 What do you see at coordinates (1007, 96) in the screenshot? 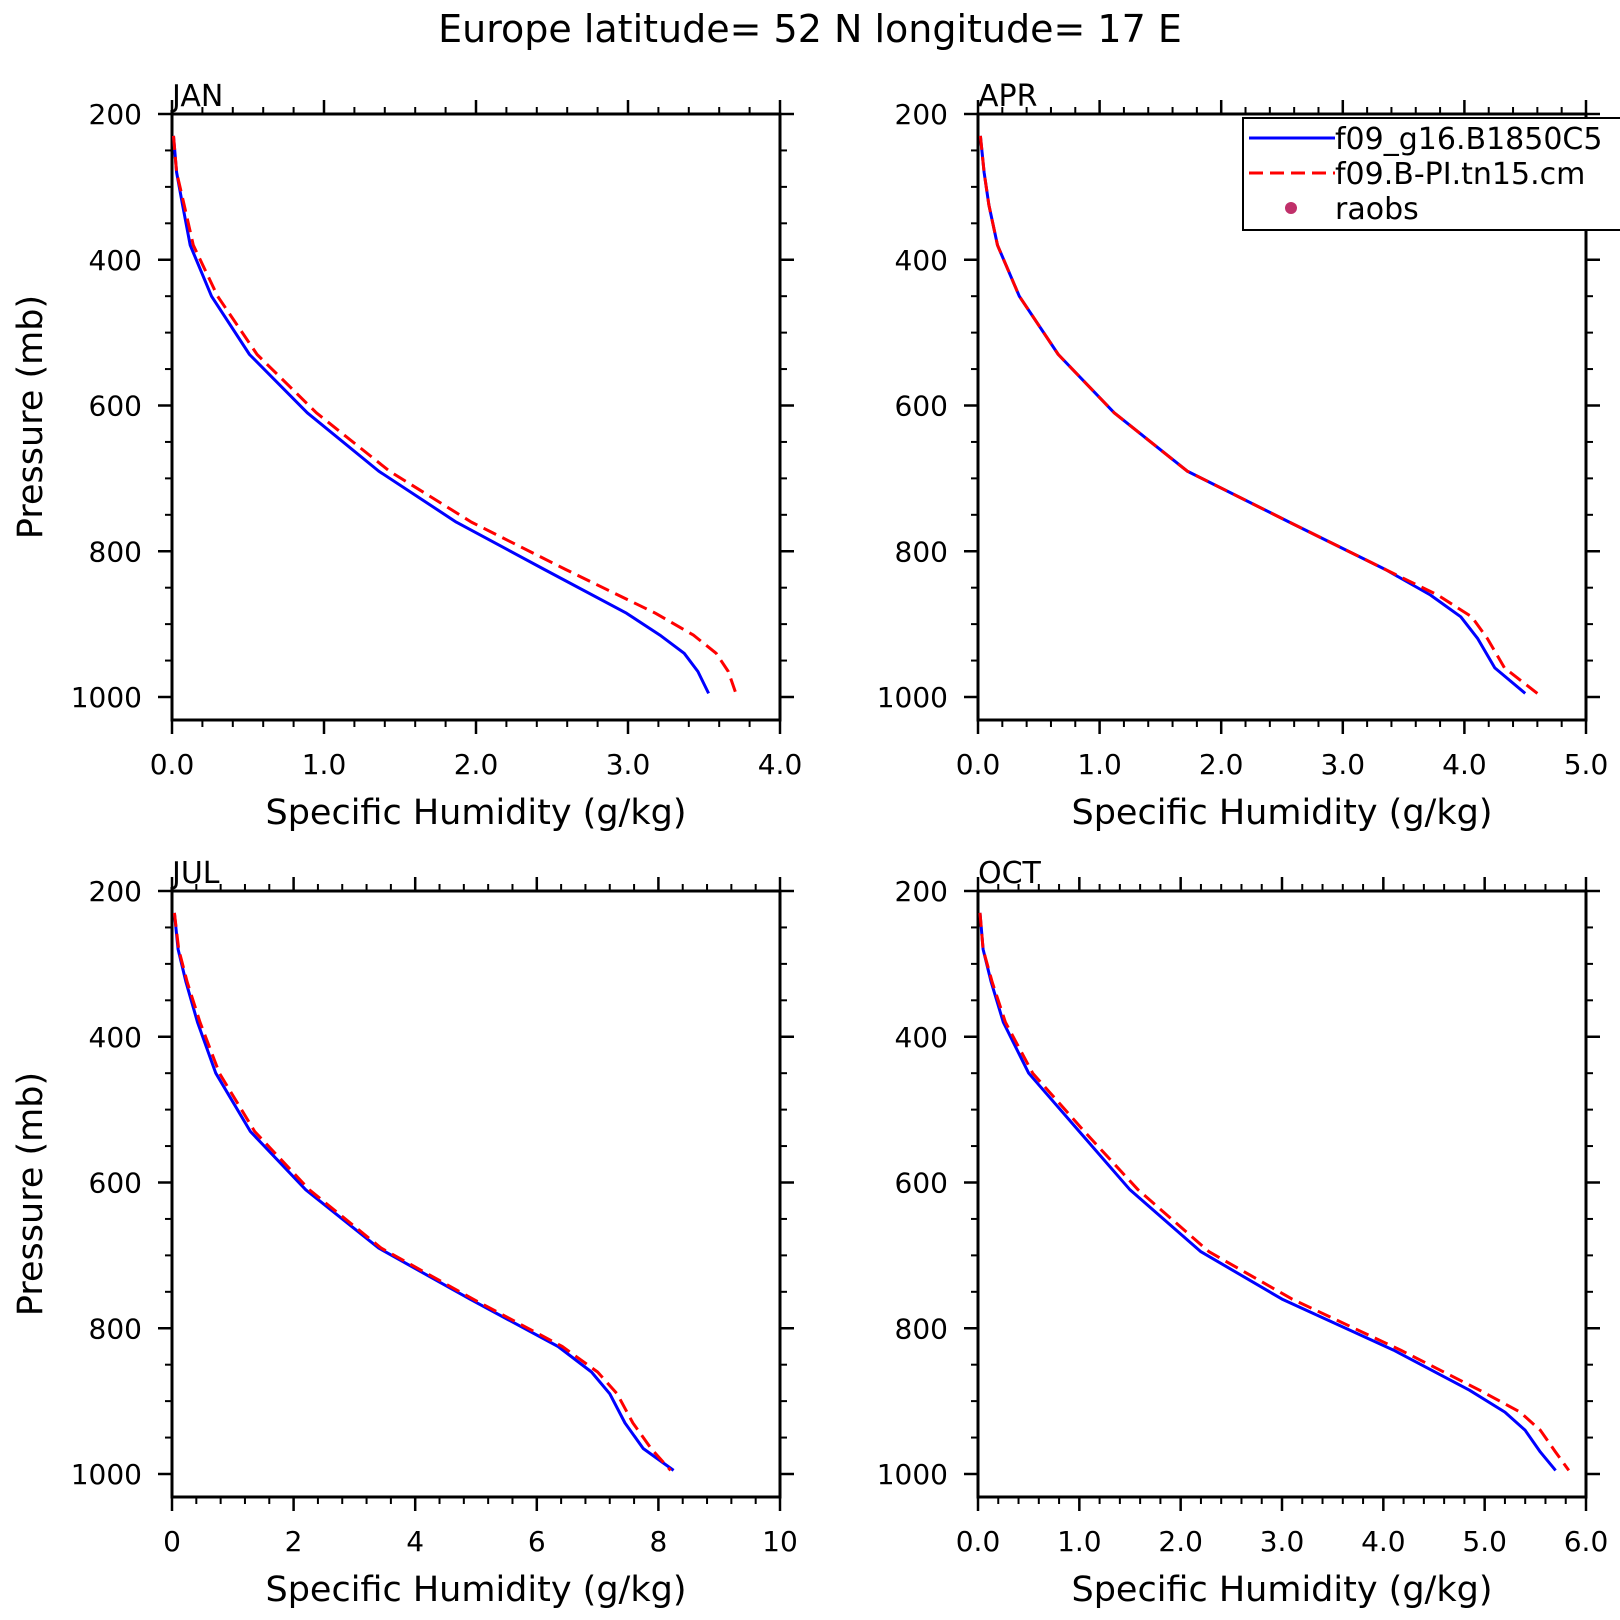
I see `panel-label: APR` at bounding box center [1007, 96].